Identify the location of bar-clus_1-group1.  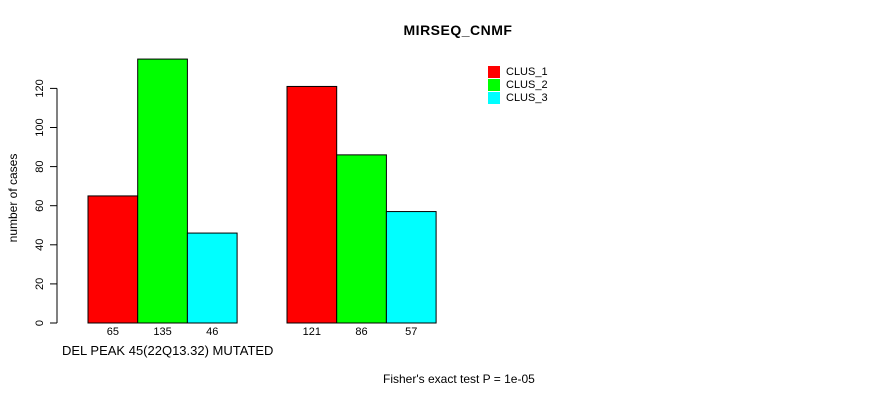
(113, 259).